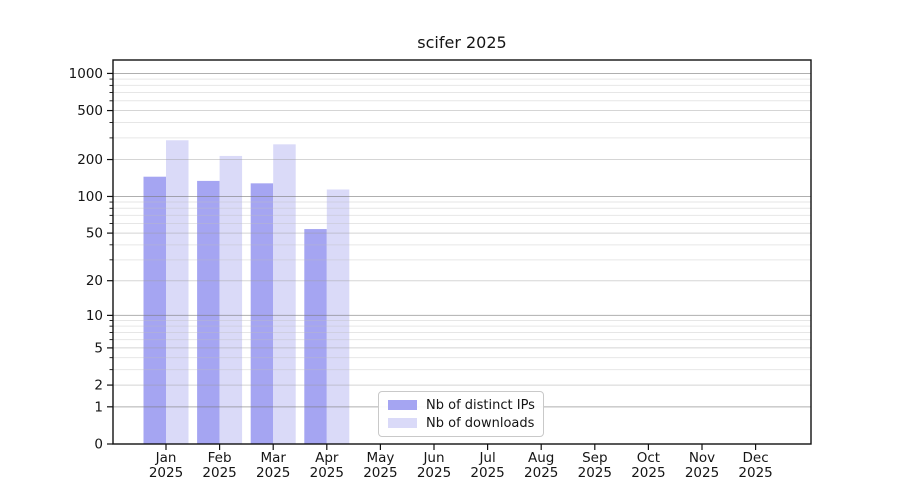  Describe the element at coordinates (98, 348) in the screenshot. I see `y-tick-label-5: 5` at that location.